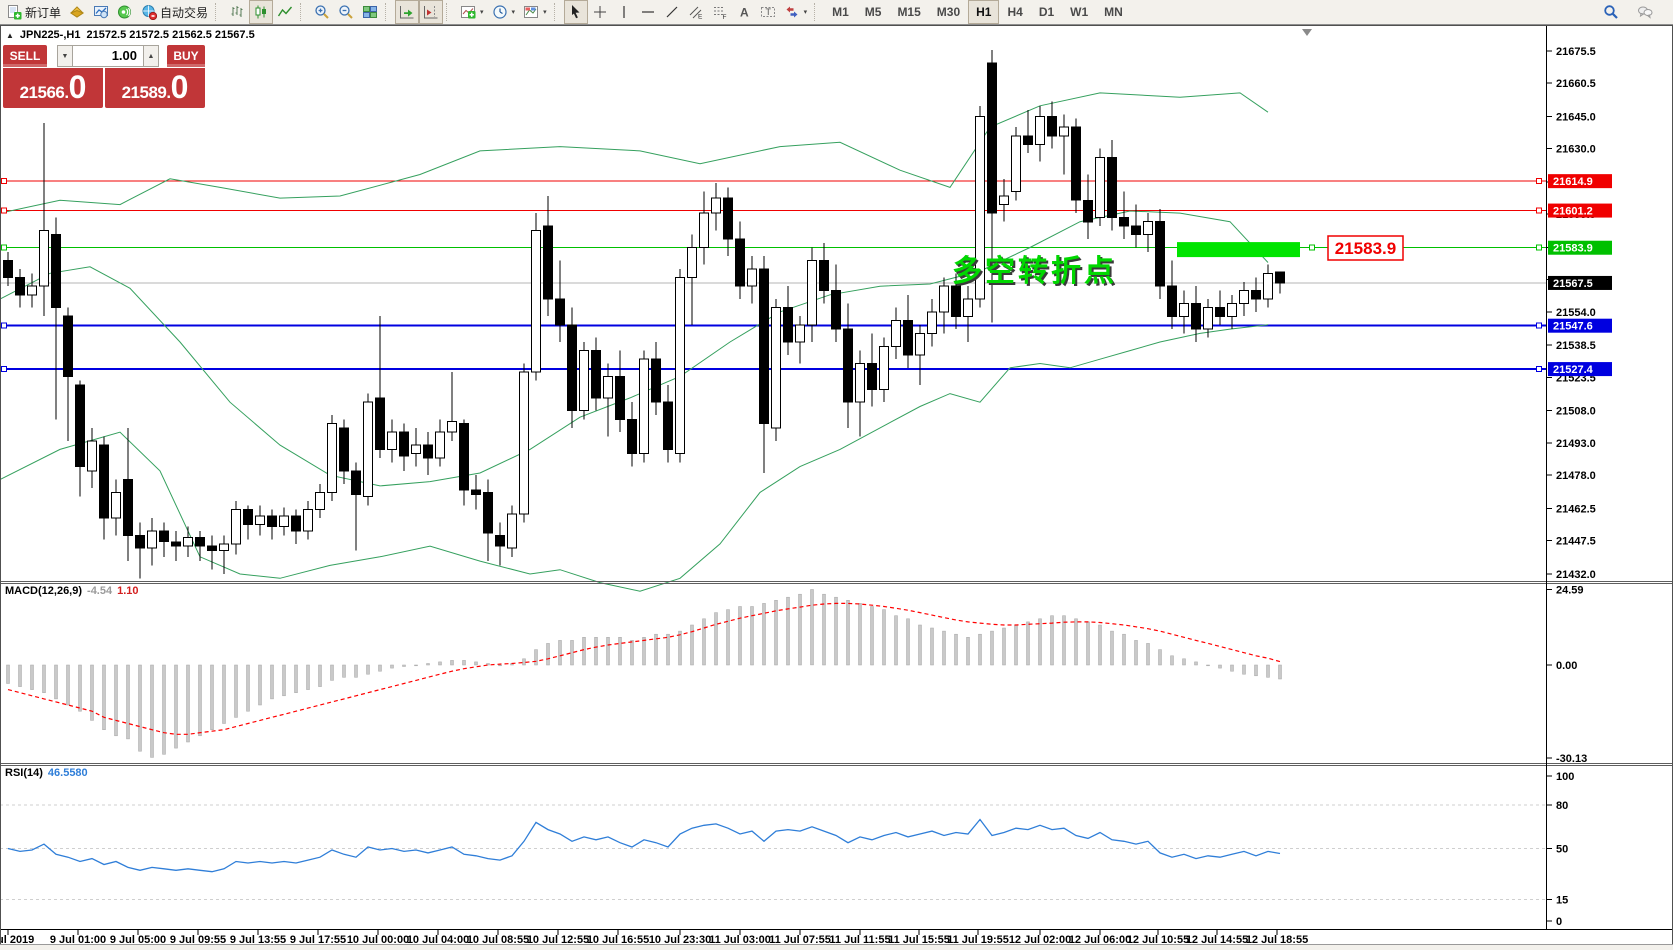  Describe the element at coordinates (740, 939) in the screenshot. I see `svg-text: 11 Jul 03:00` at that location.